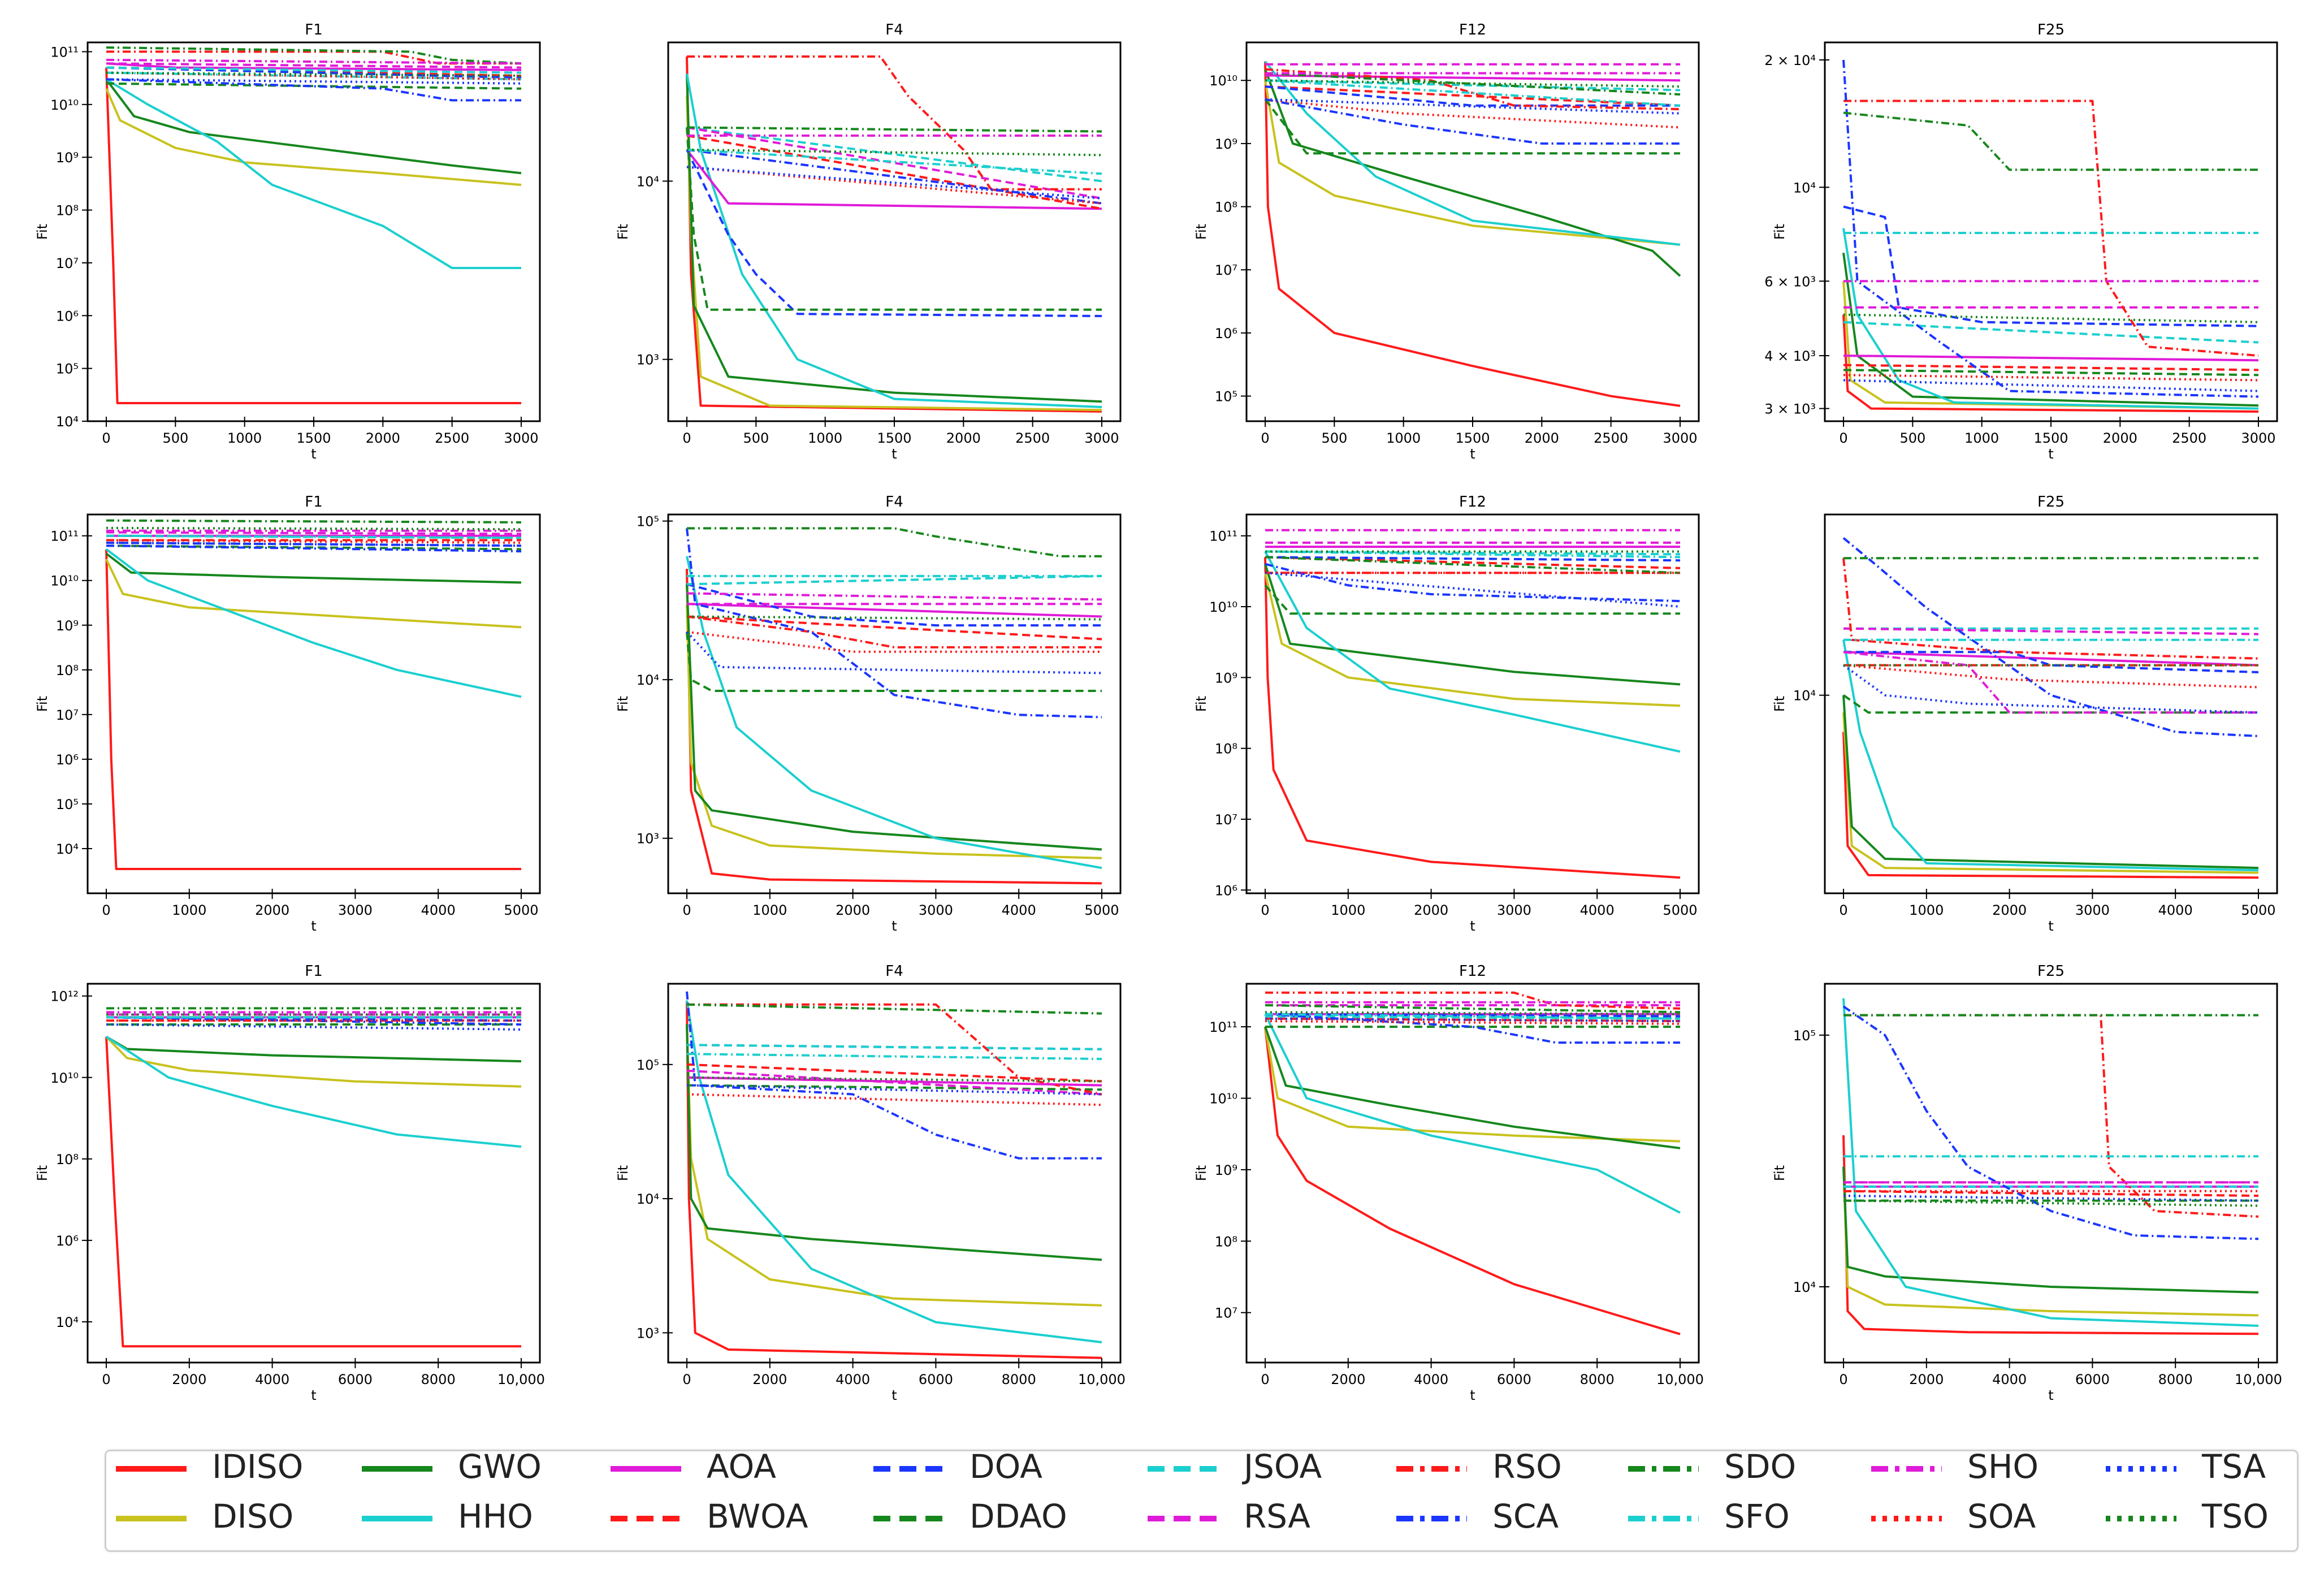 Image resolution: width=2324 pixels, height=1574 pixels. What do you see at coordinates (313, 438) in the screenshot?
I see `x-tick-label: 1500` at bounding box center [313, 438].